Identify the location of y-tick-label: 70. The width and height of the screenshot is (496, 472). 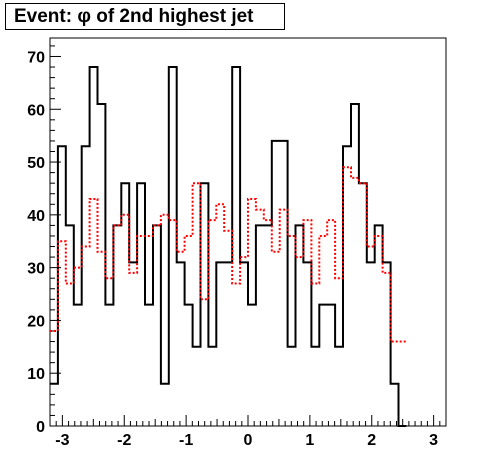
(36, 57).